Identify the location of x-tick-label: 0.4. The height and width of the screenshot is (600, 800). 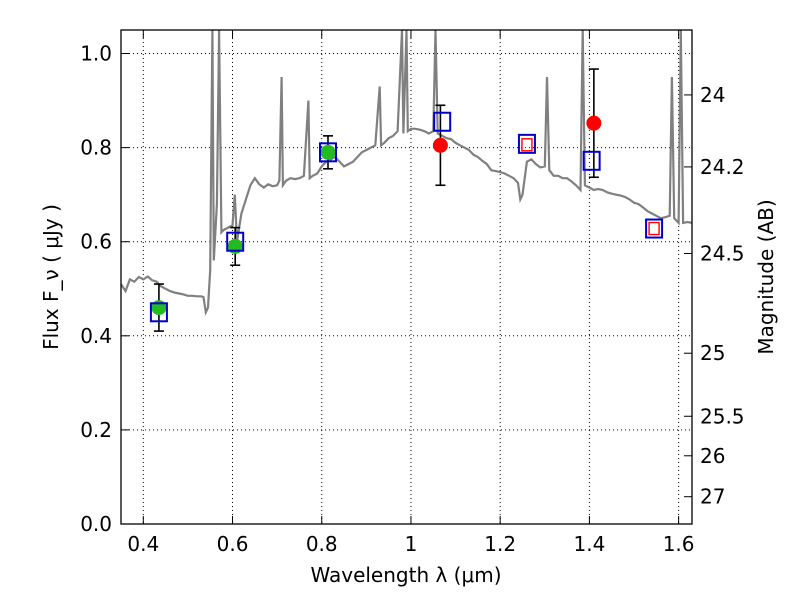
(143, 544).